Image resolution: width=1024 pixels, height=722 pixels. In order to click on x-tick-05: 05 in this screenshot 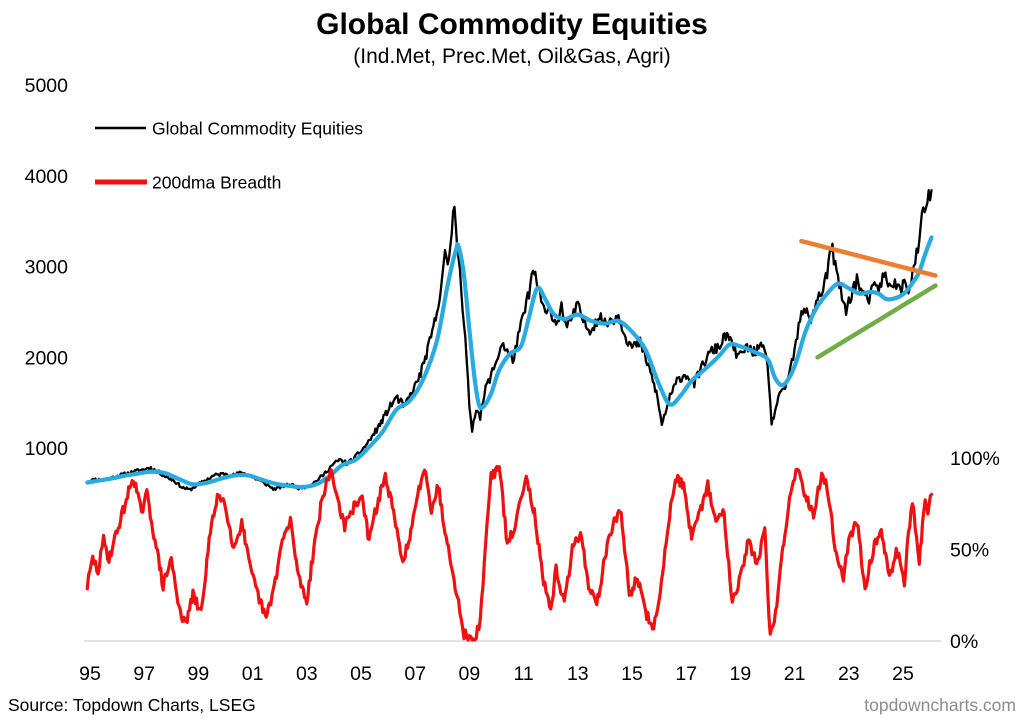, I will do `click(361, 674)`.